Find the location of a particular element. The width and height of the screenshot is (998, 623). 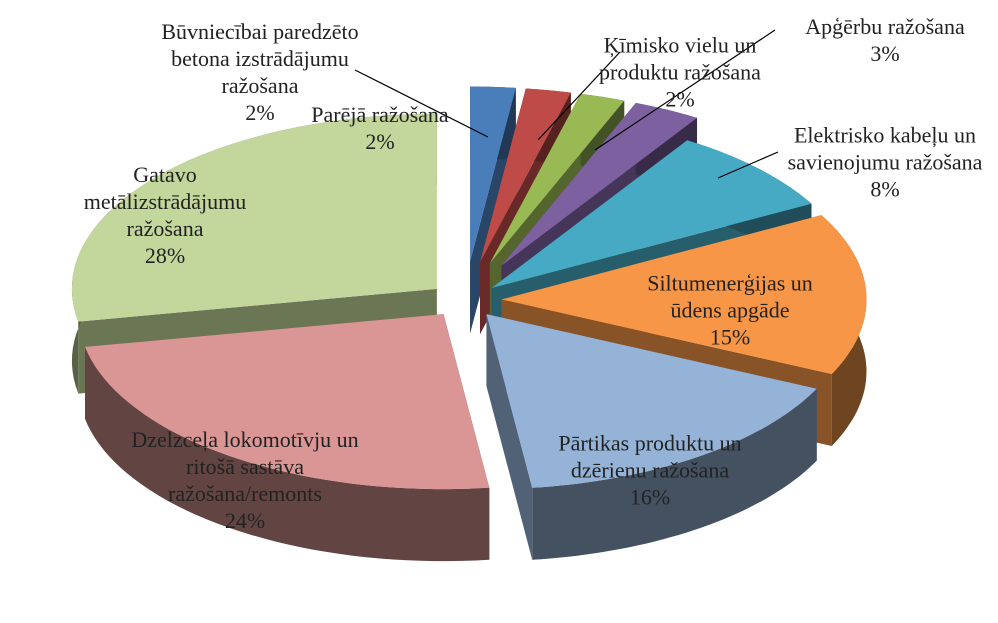

slice-label: Ķīmisko vielu un produktu ražošana 2% is located at coordinates (680, 72).